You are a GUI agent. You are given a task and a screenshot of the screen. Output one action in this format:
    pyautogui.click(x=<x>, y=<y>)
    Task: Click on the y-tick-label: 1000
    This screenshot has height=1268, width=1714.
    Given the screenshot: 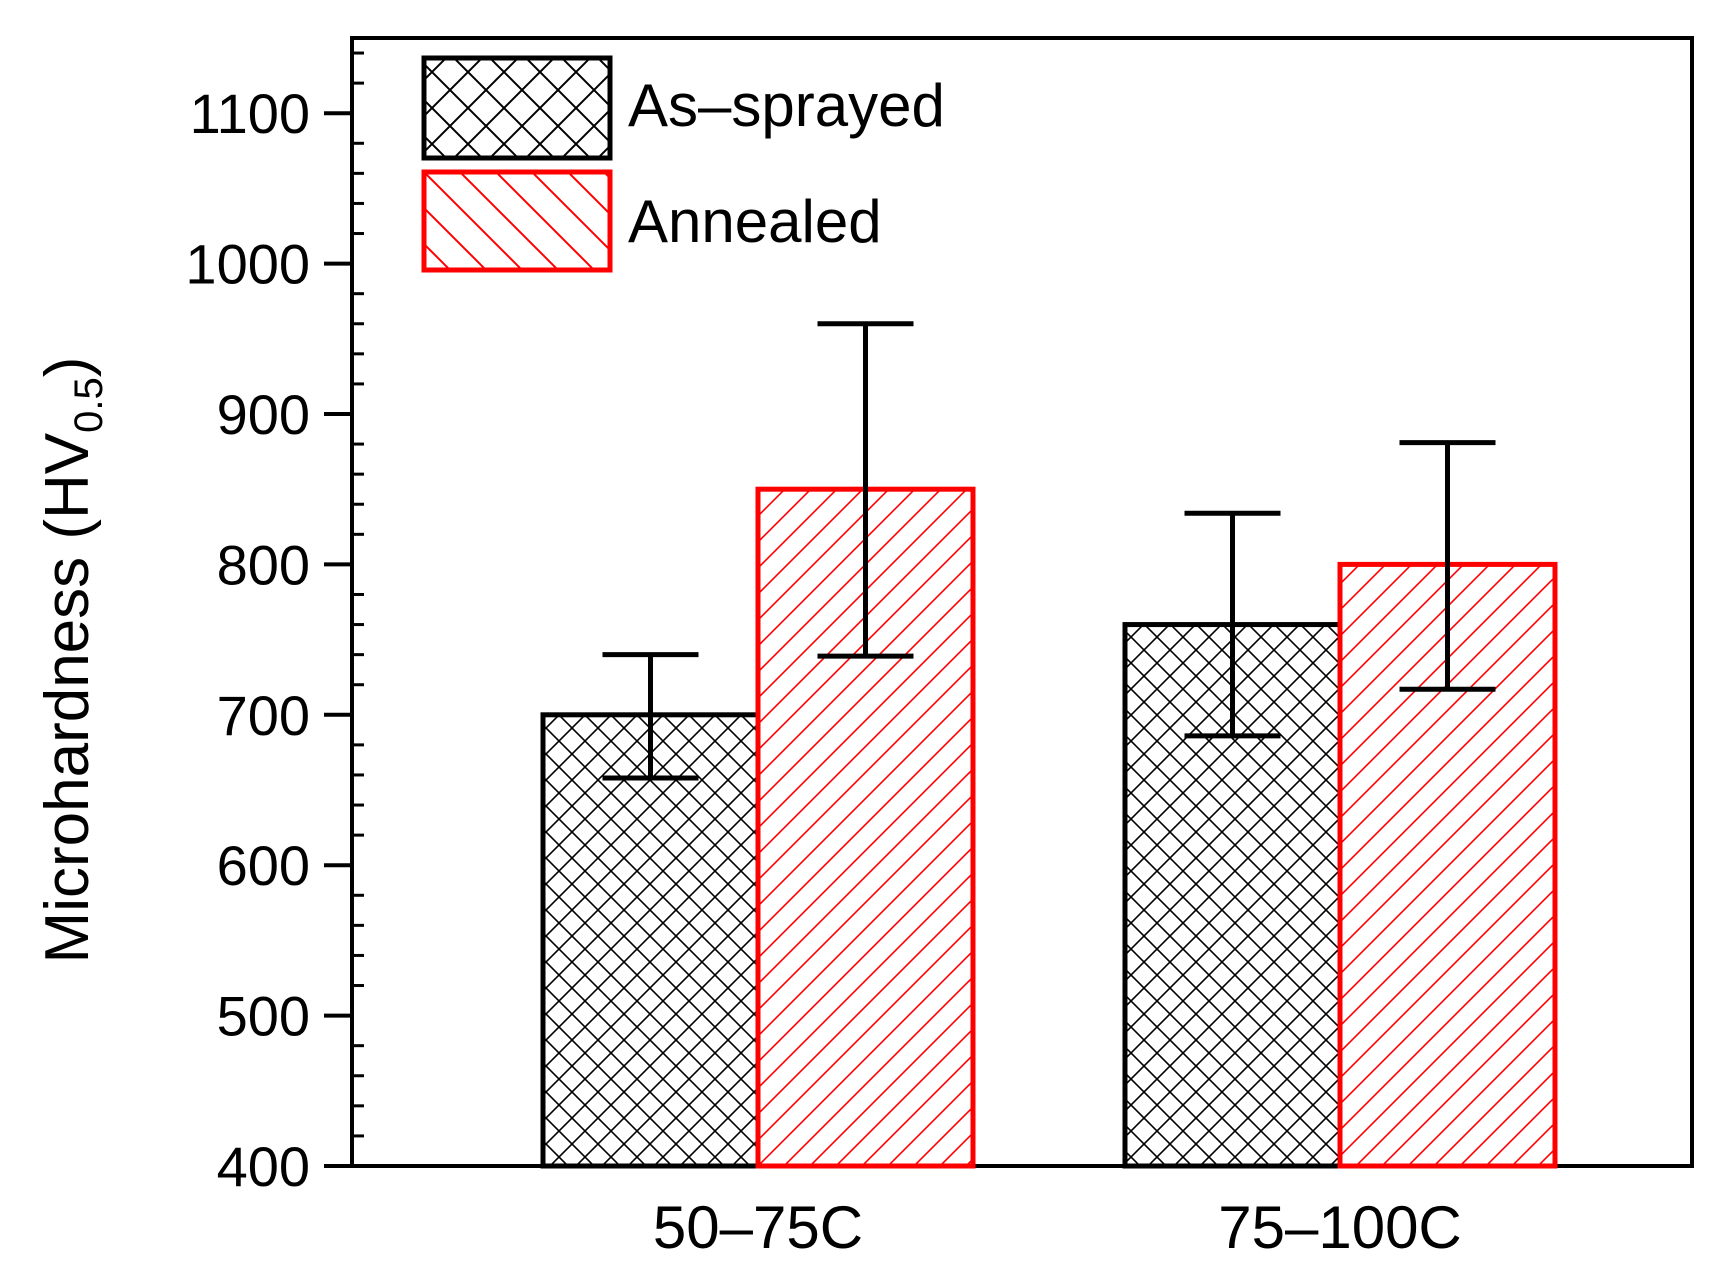 What is the action you would take?
    pyautogui.click(x=247, y=264)
    